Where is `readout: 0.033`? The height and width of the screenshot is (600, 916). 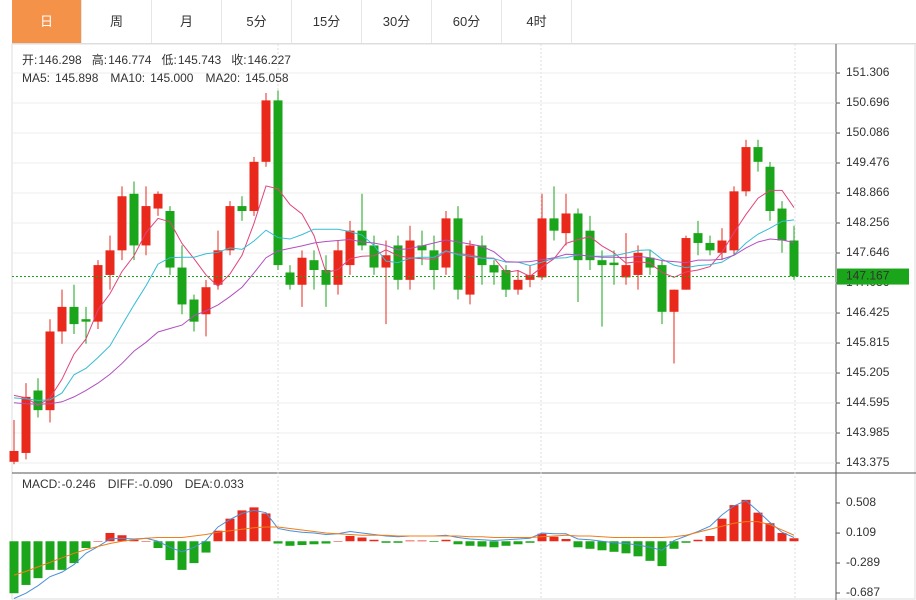
readout: 0.033 is located at coordinates (229, 484).